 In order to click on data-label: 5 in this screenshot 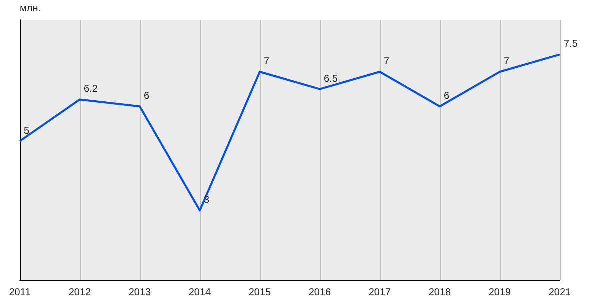, I will do `click(27, 131)`.